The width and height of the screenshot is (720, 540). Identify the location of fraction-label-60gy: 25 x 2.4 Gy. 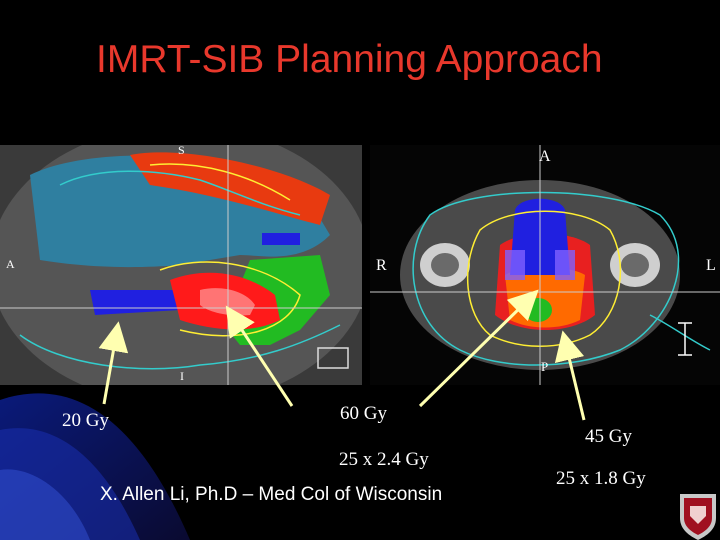
(384, 459).